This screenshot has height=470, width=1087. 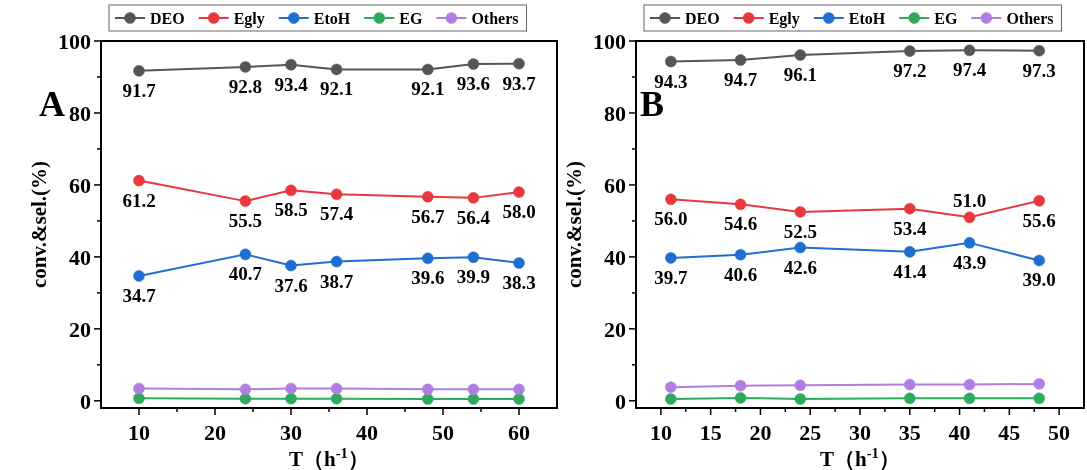 What do you see at coordinates (969, 201) in the screenshot?
I see `data-label: 51.0` at bounding box center [969, 201].